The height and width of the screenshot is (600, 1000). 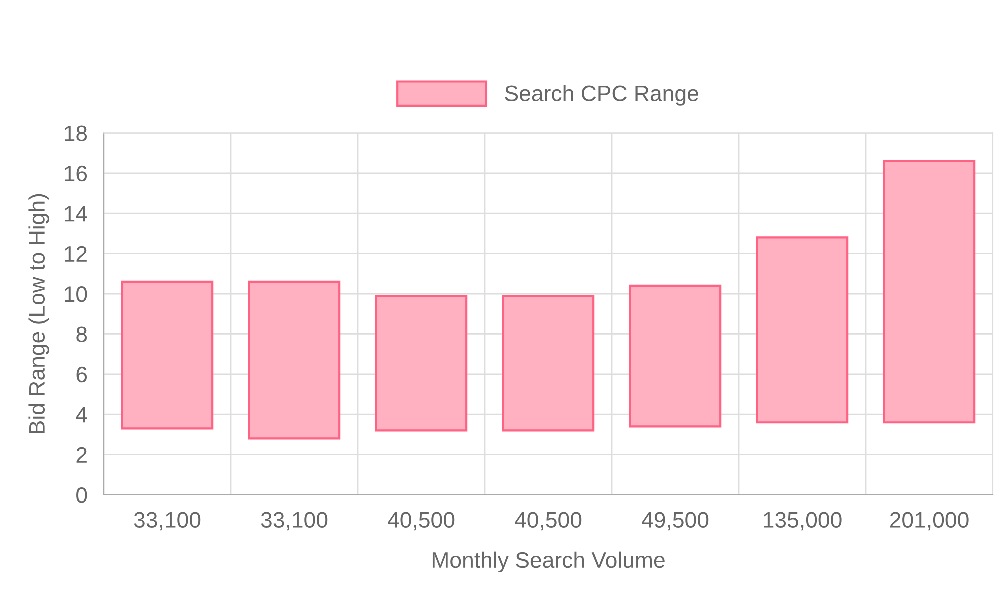 What do you see at coordinates (82, 496) in the screenshot?
I see `y-tick-label: 0` at bounding box center [82, 496].